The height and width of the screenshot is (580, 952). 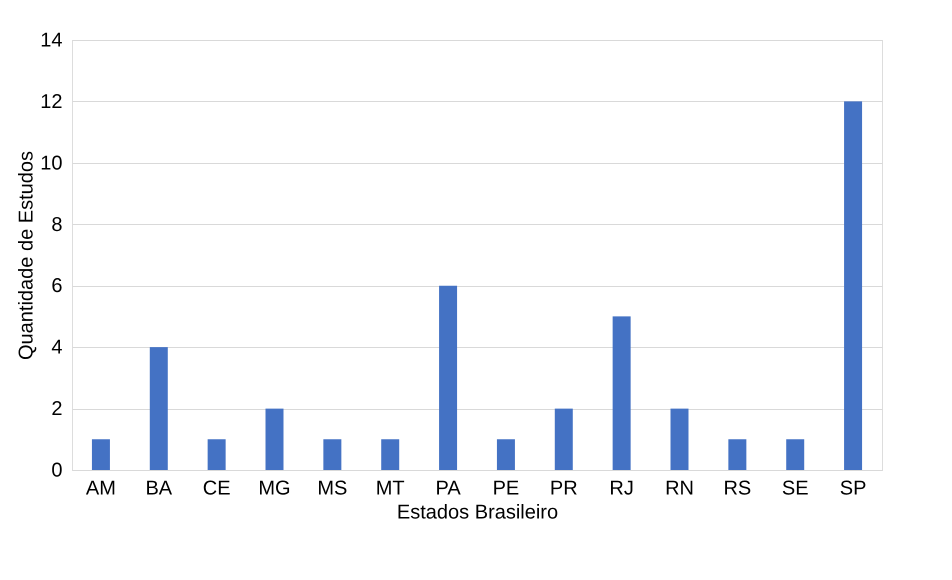 I want to click on x-tick-label: AM, so click(x=101, y=489).